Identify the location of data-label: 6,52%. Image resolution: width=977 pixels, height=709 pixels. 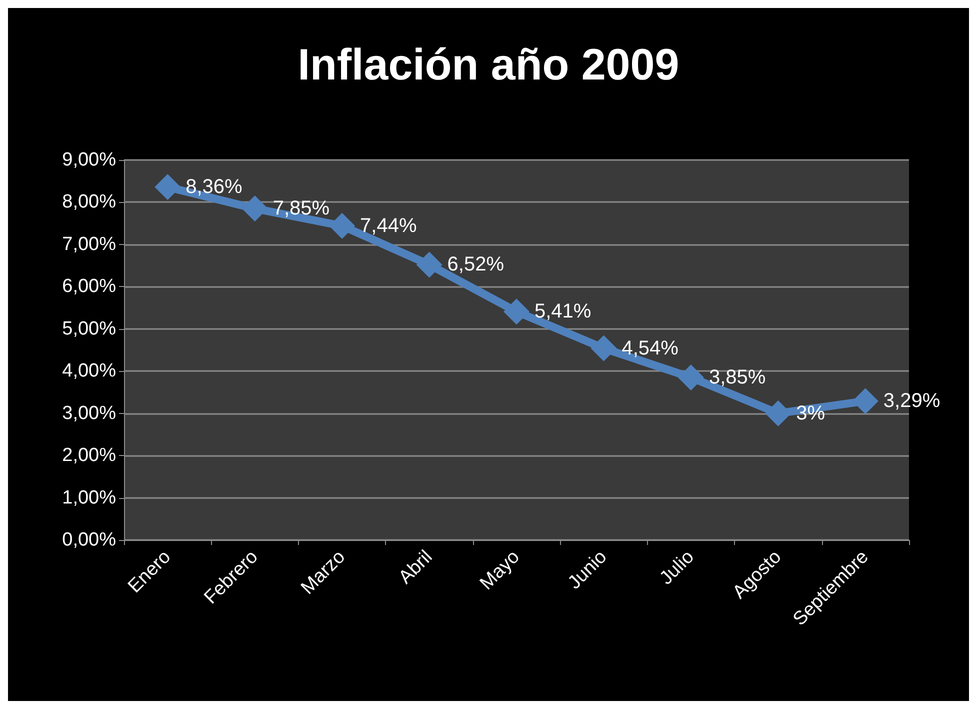
(475, 265).